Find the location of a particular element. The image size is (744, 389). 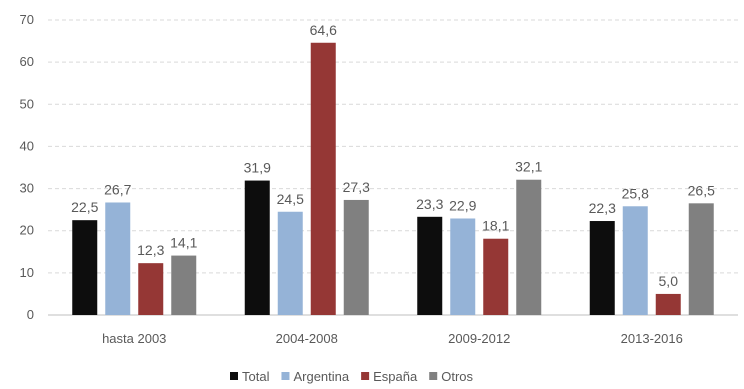

category-label: hasta 2003 is located at coordinates (134, 338).